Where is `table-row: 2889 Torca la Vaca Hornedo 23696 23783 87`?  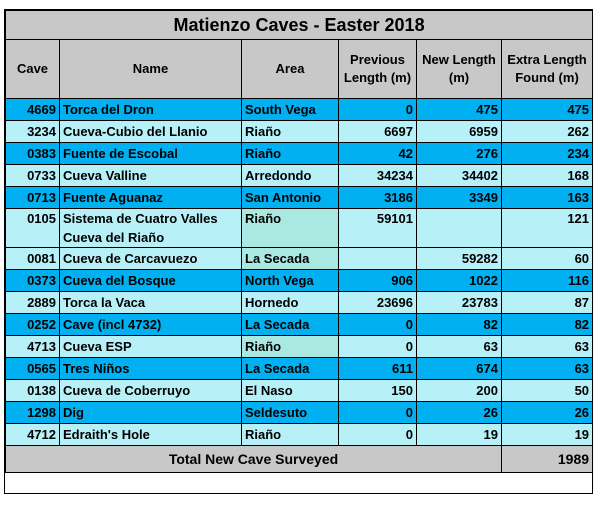 table-row: 2889 Torca la Vaca Hornedo 23696 23783 87 is located at coordinates (299, 302).